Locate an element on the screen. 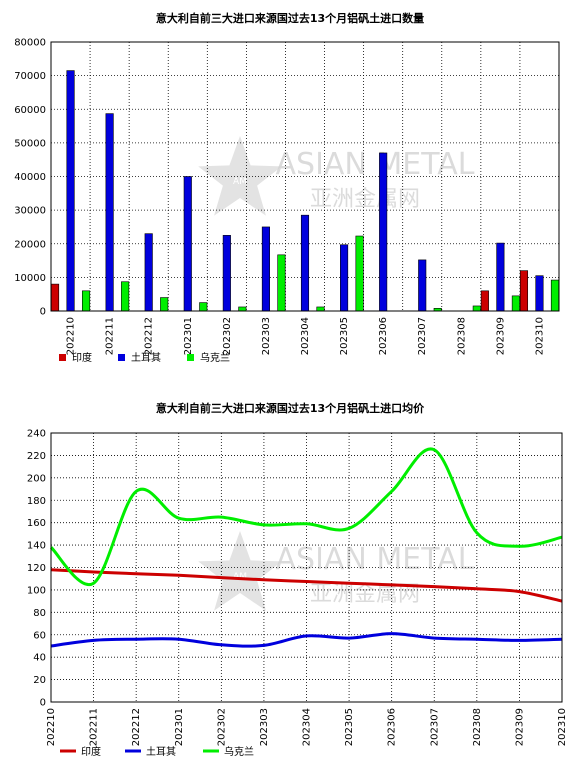  legend: 印度 土耳其 乌克兰 is located at coordinates (157, 751).